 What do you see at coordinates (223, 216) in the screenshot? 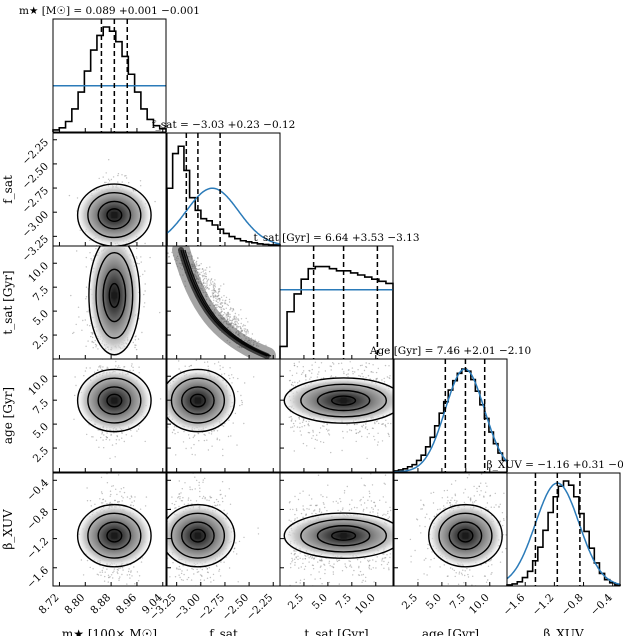
I see `prior-curve-f` at bounding box center [223, 216].